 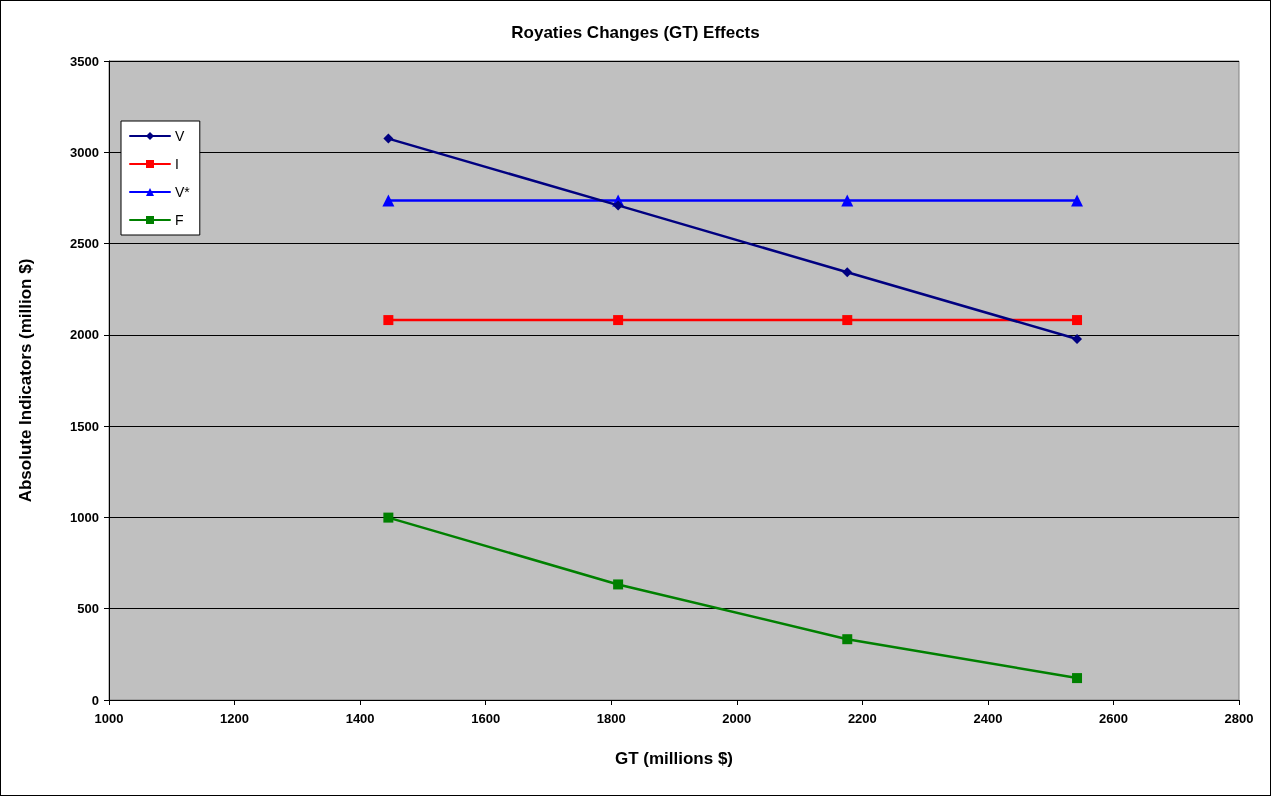 I want to click on x-tick-label: 1400, so click(x=360, y=718).